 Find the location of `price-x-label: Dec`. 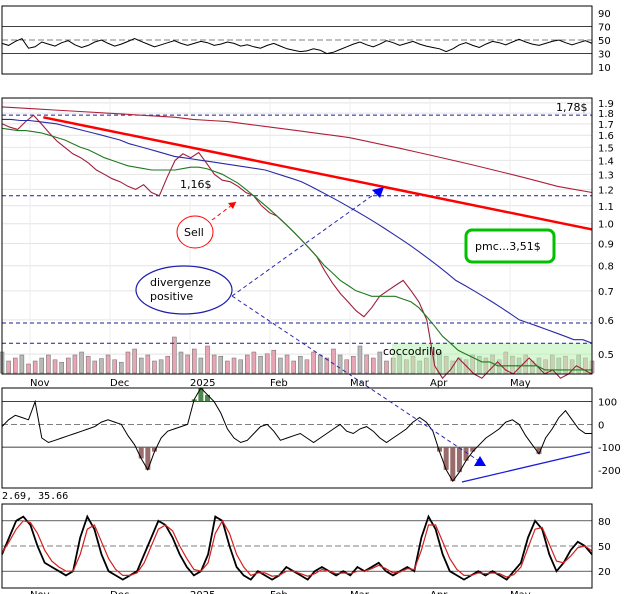

price-x-label: Dec is located at coordinates (119, 383).